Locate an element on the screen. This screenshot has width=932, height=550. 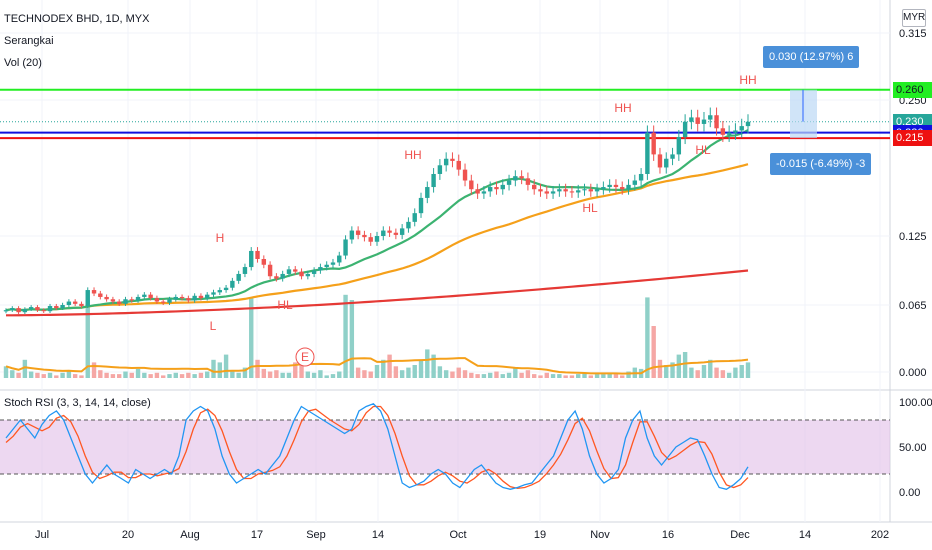
indicator-volume-label: Vol (20) is located at coordinates (23, 63).